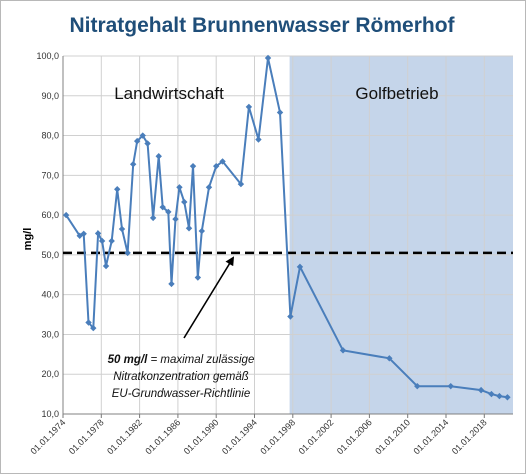 The image size is (526, 474). What do you see at coordinates (200, 360) in the screenshot?
I see `annotation-rest: = maximal zulässige` at bounding box center [200, 360].